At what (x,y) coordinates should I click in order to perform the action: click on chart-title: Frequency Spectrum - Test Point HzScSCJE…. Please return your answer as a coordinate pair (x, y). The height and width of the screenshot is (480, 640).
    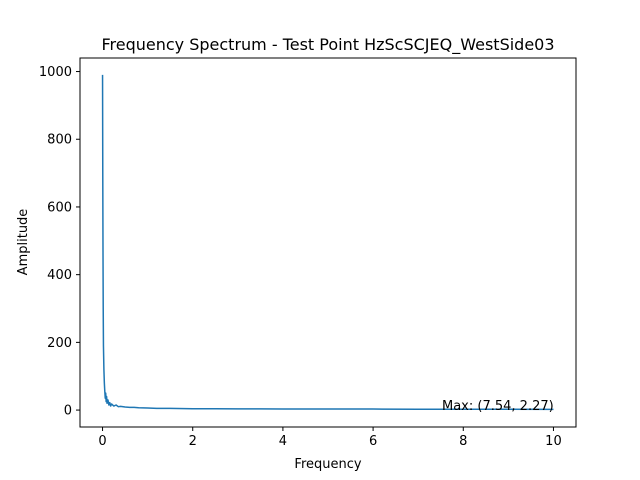
    Looking at the image, I should click on (327, 45).